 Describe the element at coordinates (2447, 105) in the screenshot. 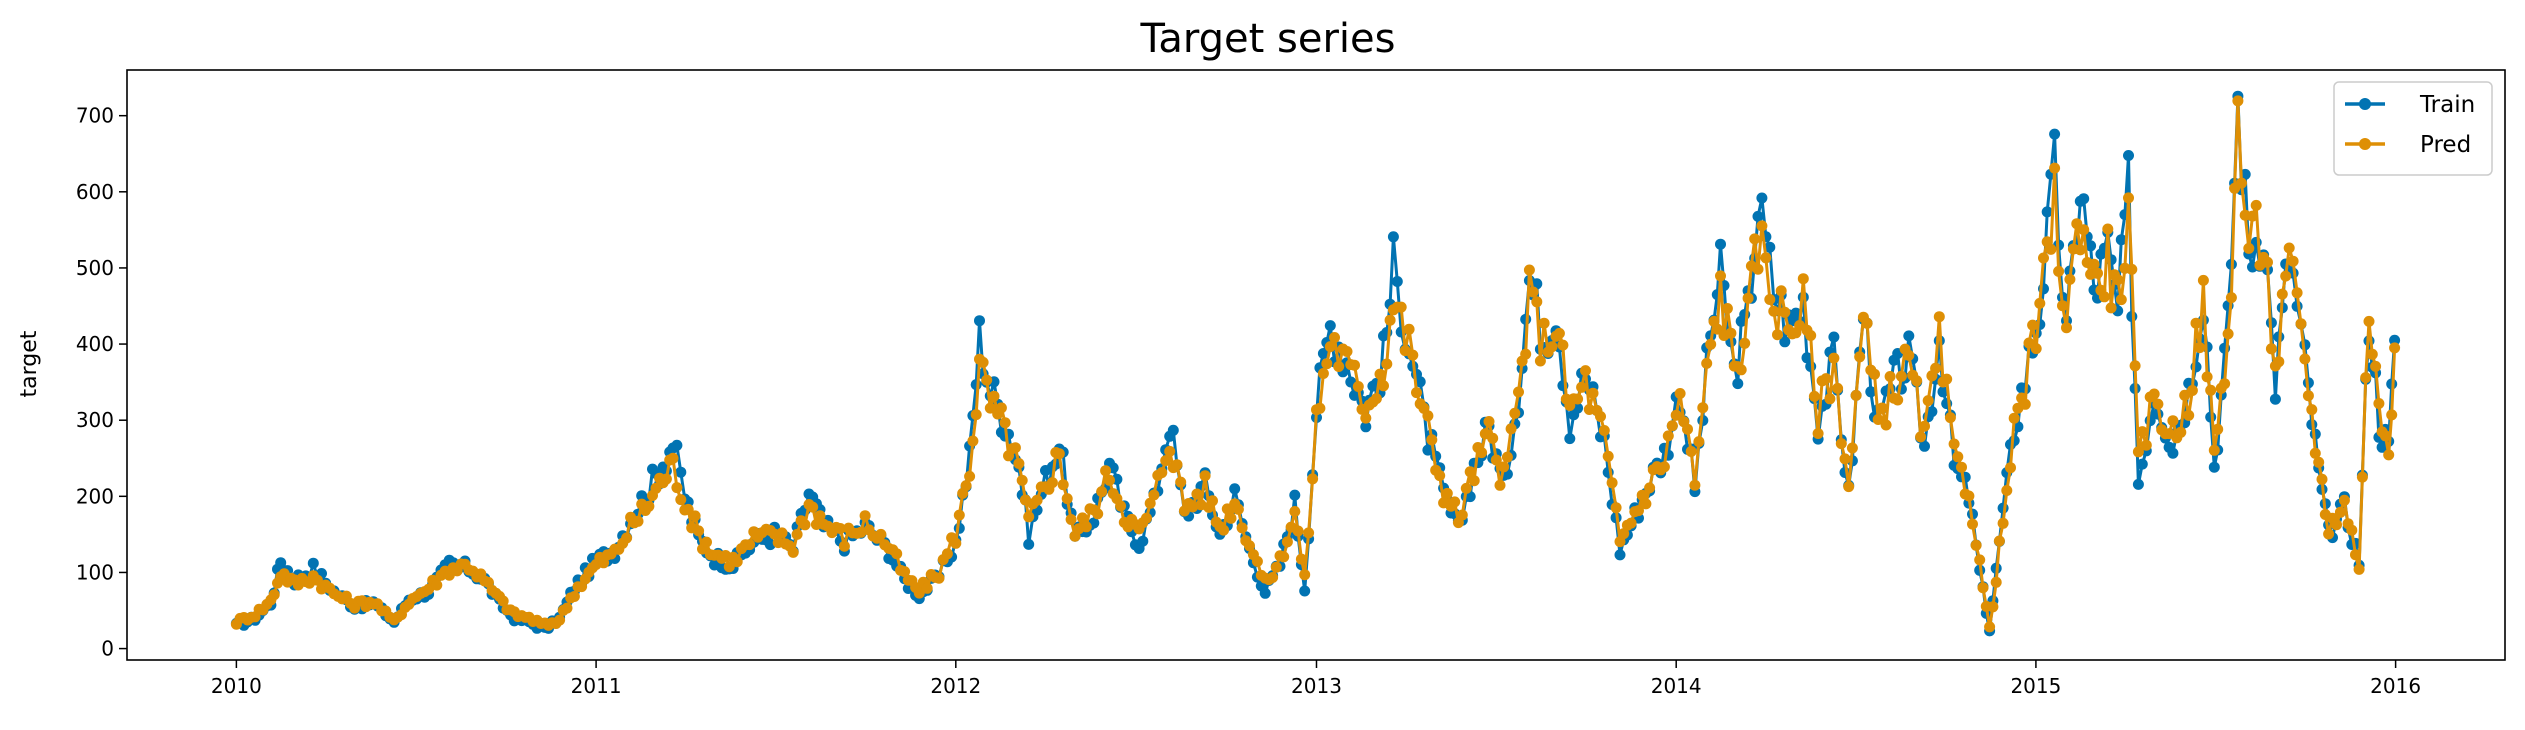

I see `legend-label-train: Train` at that location.